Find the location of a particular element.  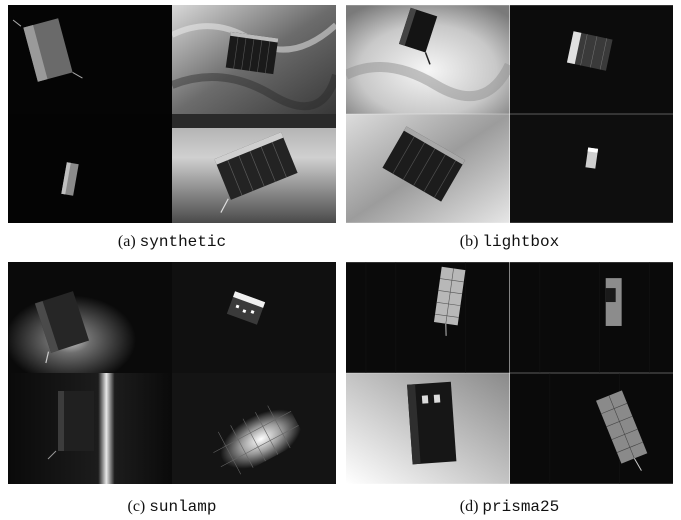

caption-dataset-name: synthetic is located at coordinates (183, 242).